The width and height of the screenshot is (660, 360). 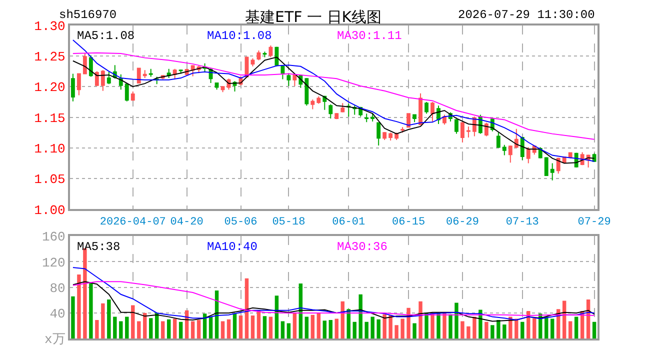 What do you see at coordinates (50, 118) in the screenshot?
I see `y-tick-label: 1.15` at bounding box center [50, 118].